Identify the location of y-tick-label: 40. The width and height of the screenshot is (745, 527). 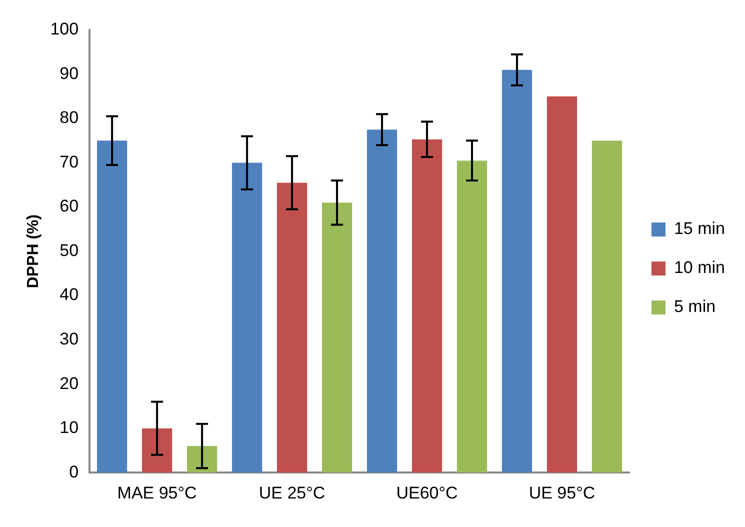
(69, 294).